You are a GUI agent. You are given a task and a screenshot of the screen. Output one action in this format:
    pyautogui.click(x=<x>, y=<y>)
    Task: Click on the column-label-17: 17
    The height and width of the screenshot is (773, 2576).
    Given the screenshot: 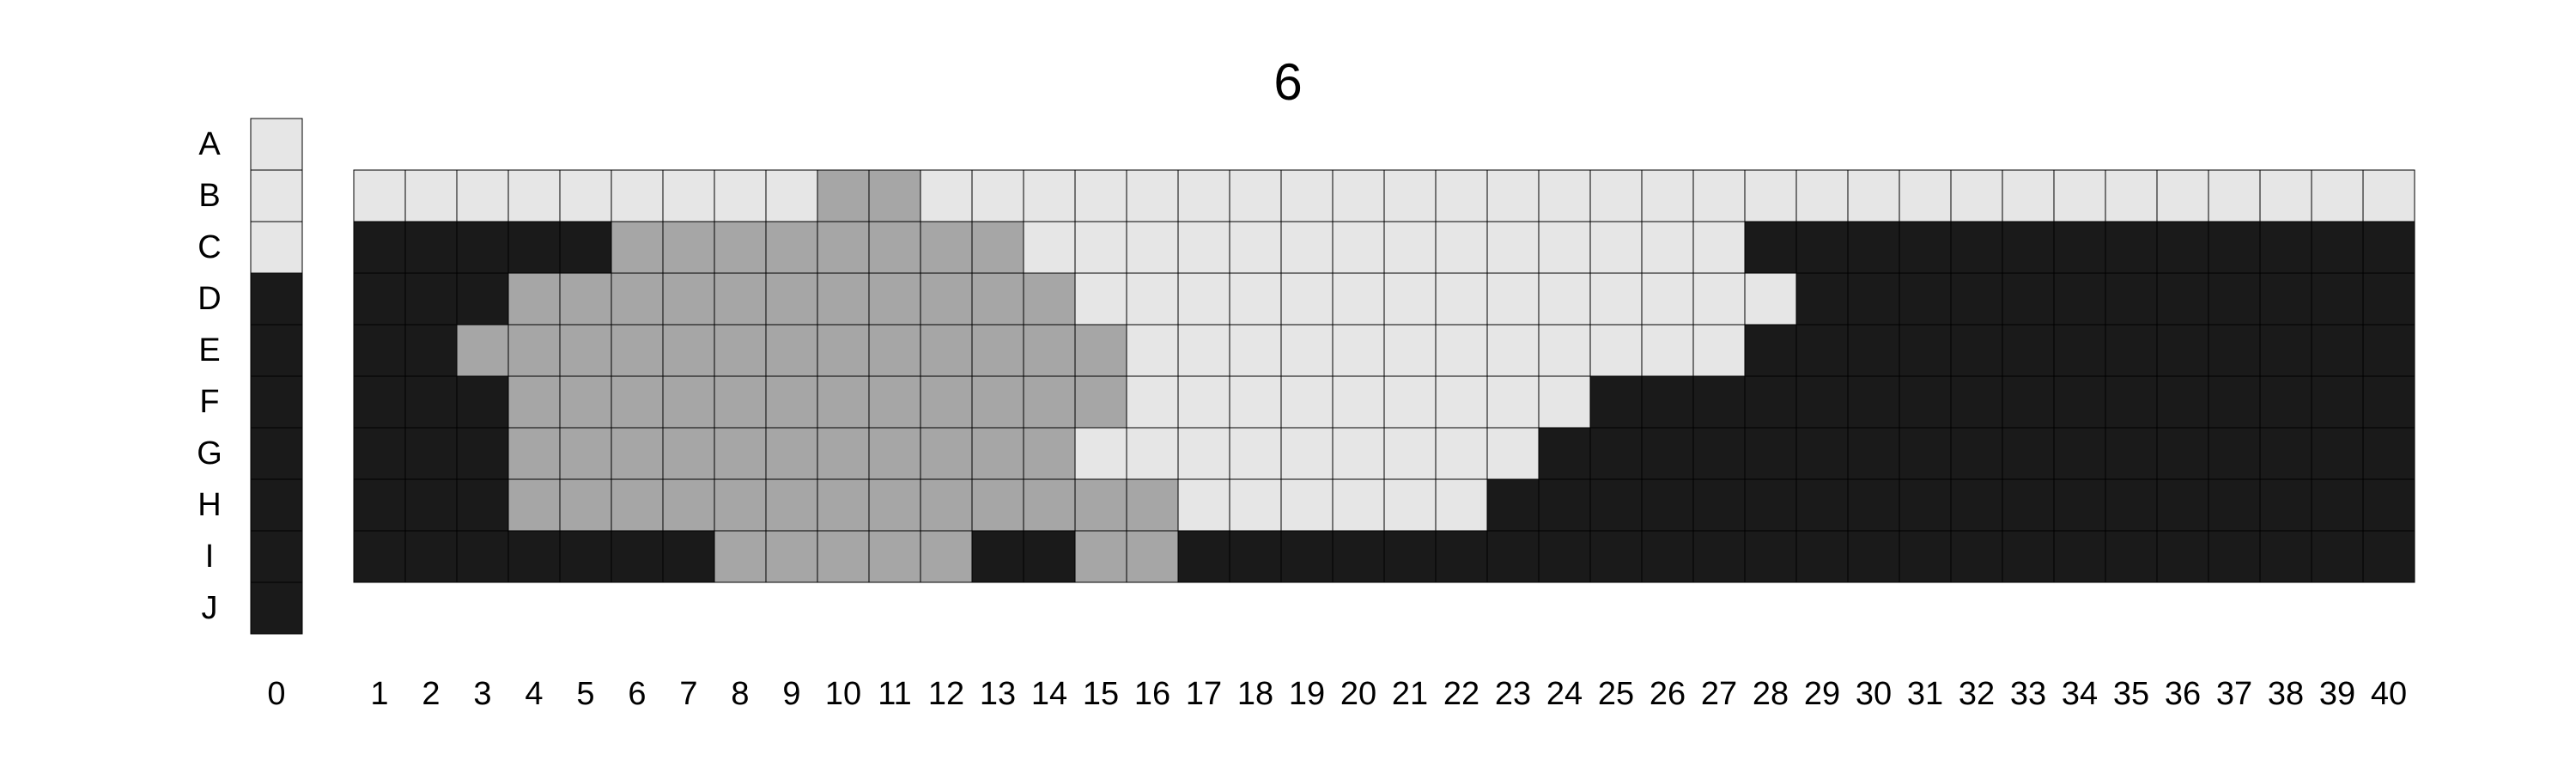 What is the action you would take?
    pyautogui.click(x=1204, y=694)
    